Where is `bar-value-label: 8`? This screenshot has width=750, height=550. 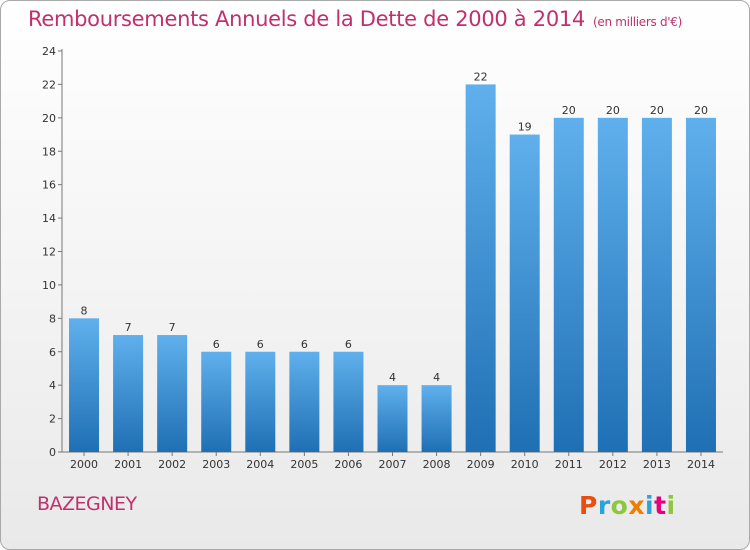 bar-value-label: 8 is located at coordinates (84, 310).